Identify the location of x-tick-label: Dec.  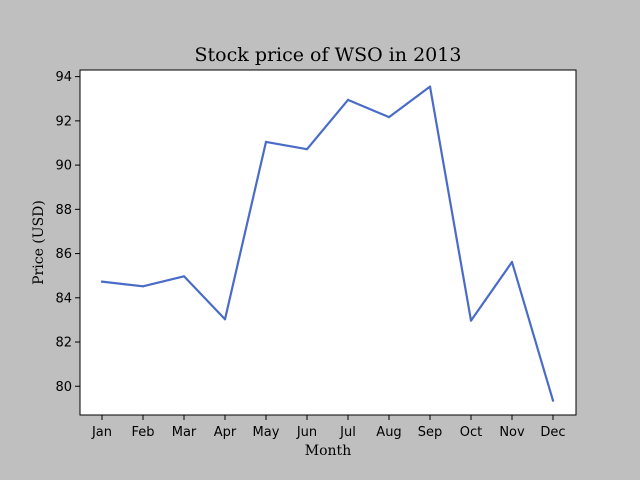
(552, 432).